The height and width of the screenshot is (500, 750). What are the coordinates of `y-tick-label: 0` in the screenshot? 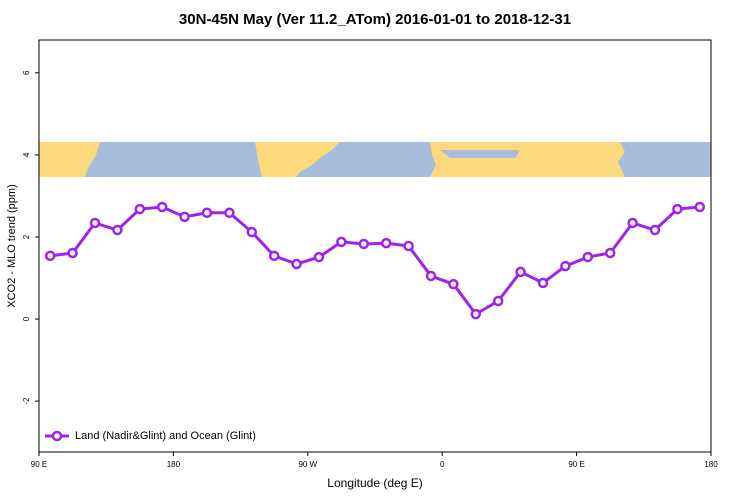 It's located at (26, 318).